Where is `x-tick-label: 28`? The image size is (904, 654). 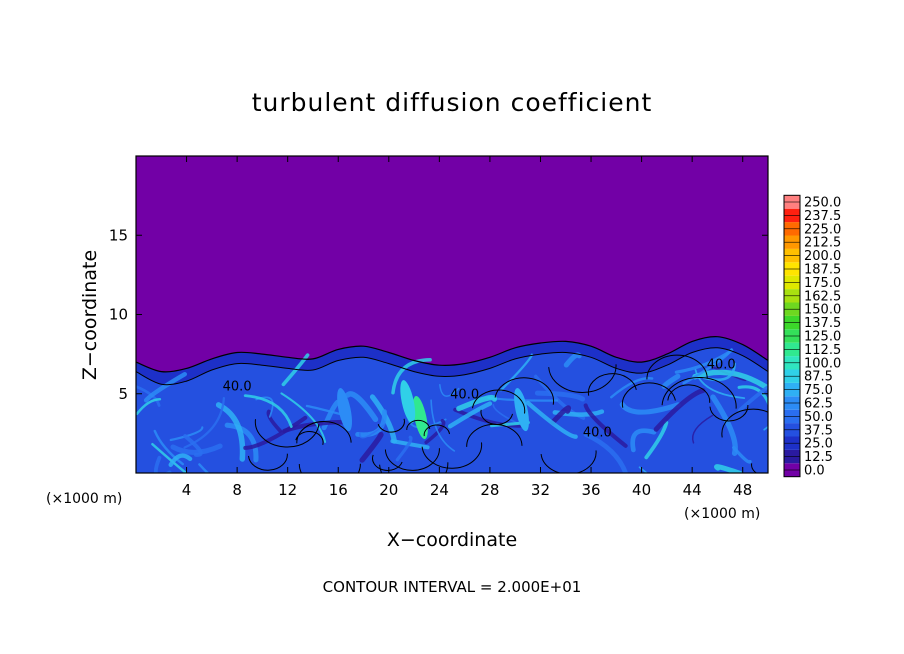
x-tick-label: 28 is located at coordinates (489, 490).